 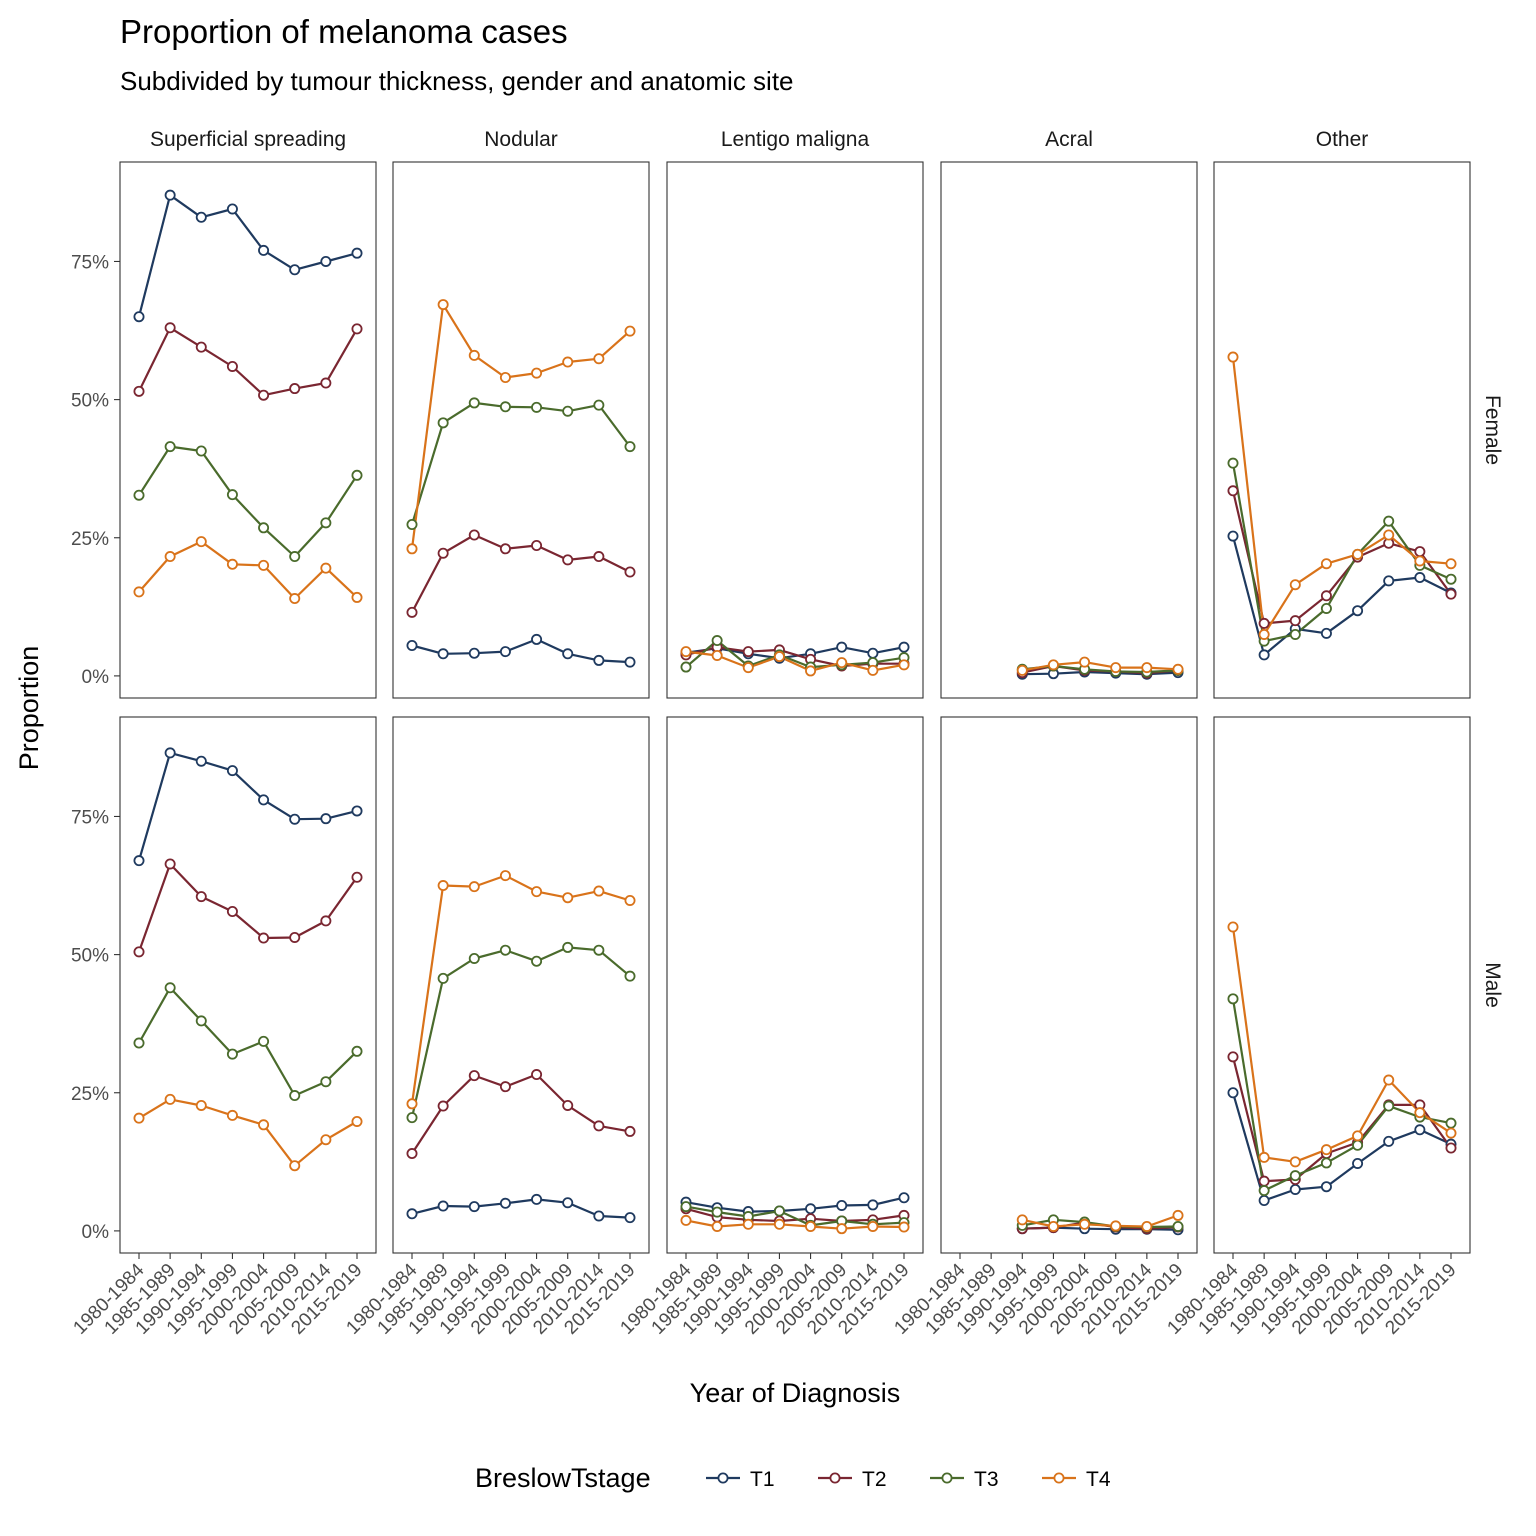 I want to click on y-axes: 0% 25% 50% 75% 0% 25% 50% 75%, so click(x=95, y=747).